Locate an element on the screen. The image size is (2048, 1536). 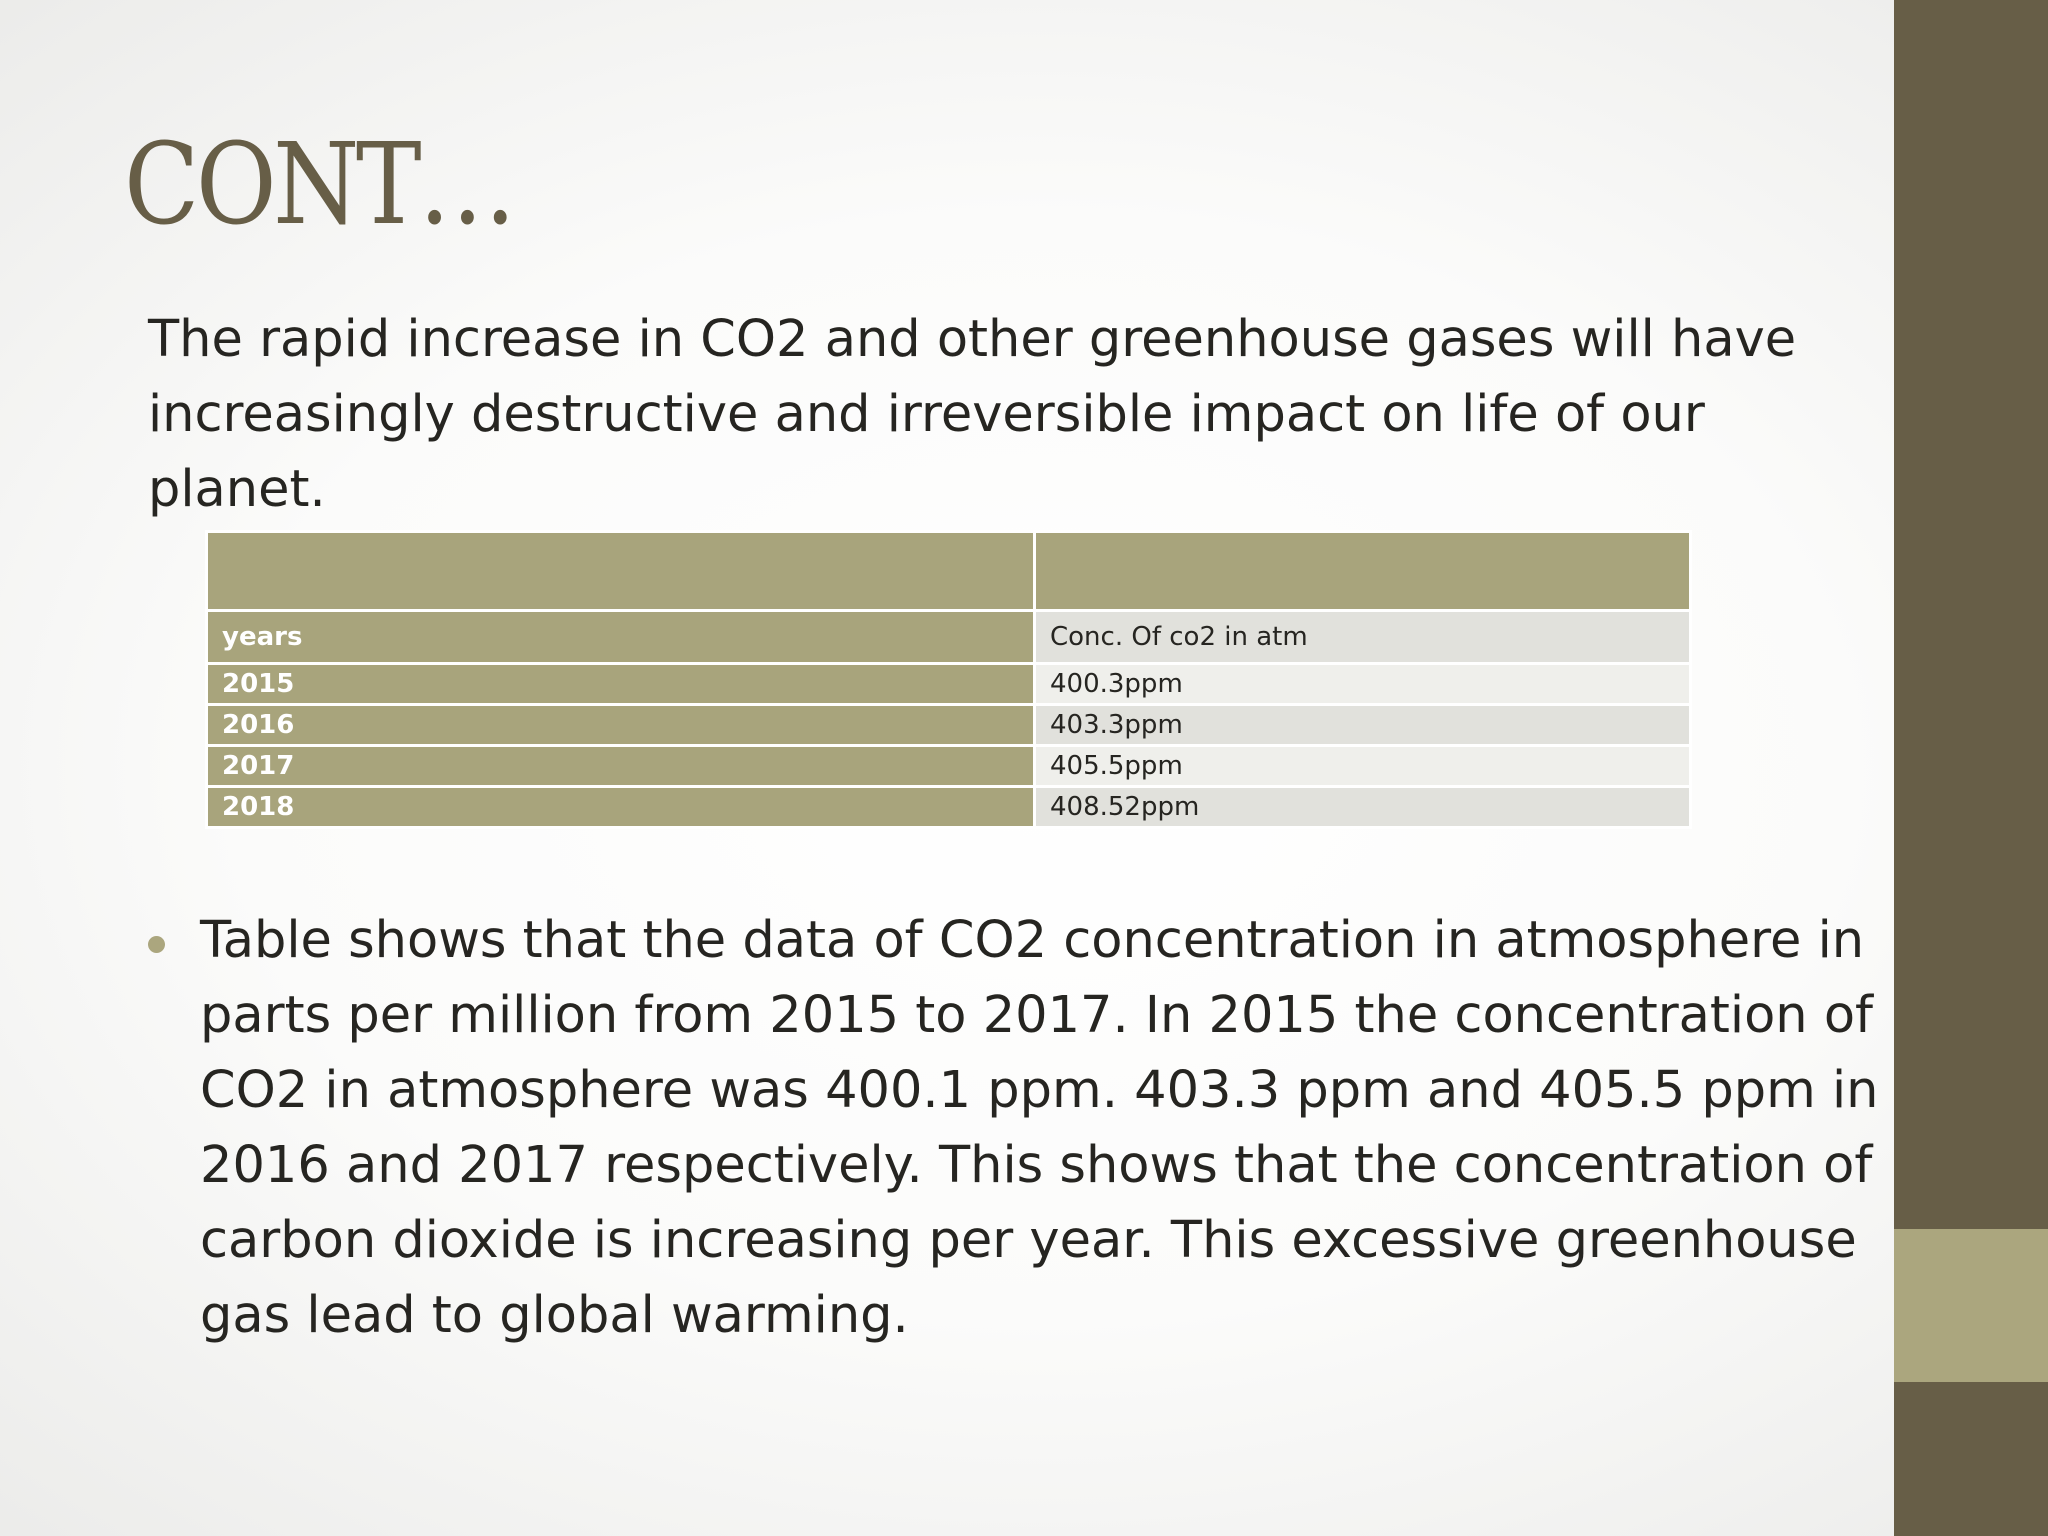
table-column-label-row: years Conc. Of co2 in atm is located at coordinates (948, 637).